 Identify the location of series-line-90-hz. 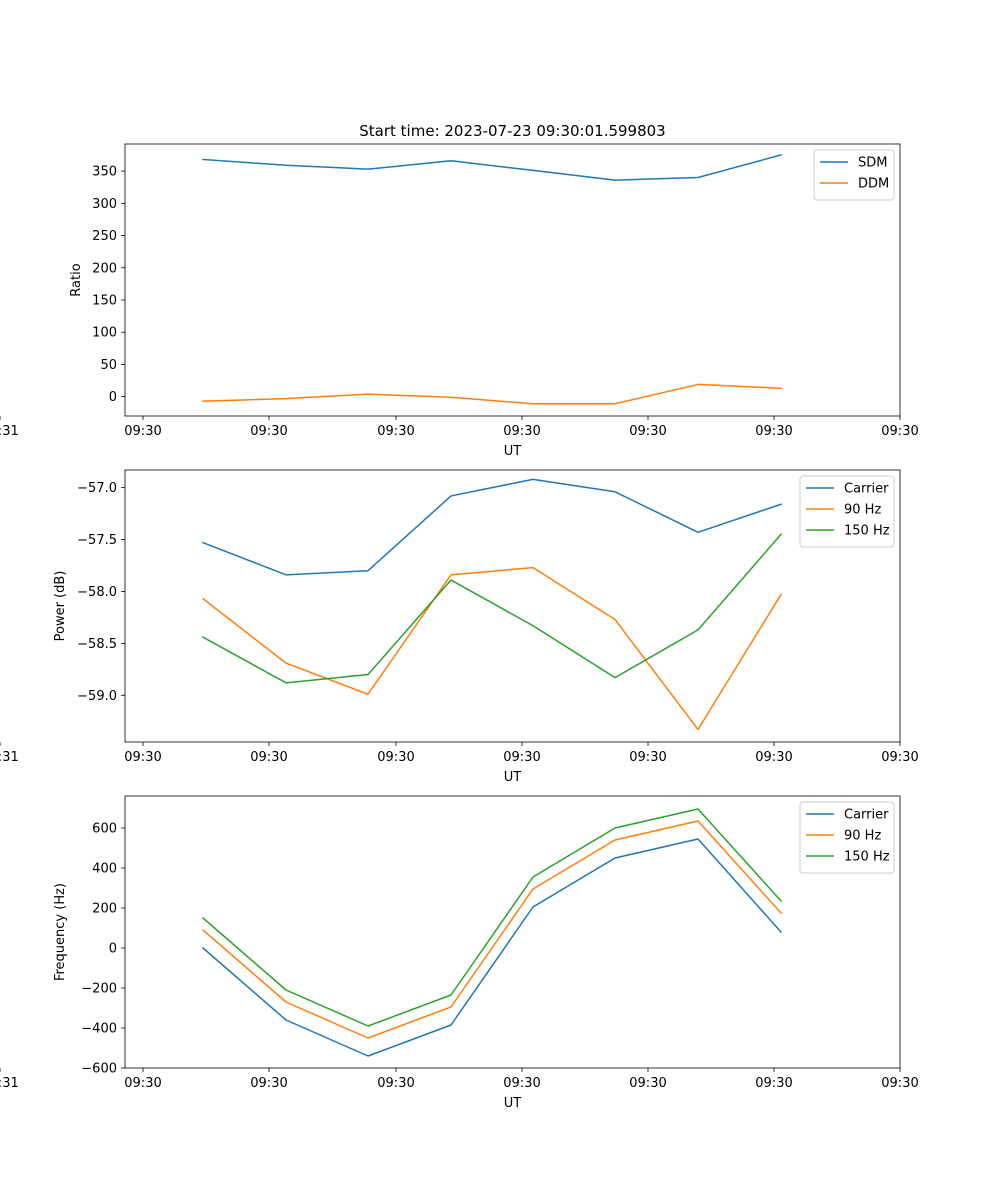
(492, 648).